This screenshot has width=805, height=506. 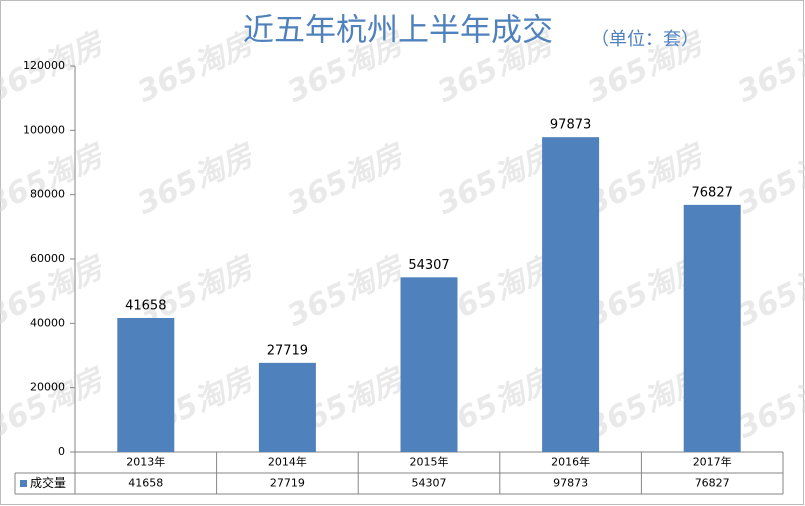 What do you see at coordinates (48, 482) in the screenshot?
I see `legend-label: 成交量` at bounding box center [48, 482].